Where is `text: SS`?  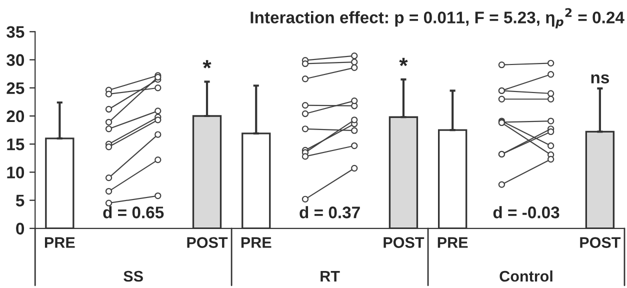 text: SS is located at coordinates (133, 276).